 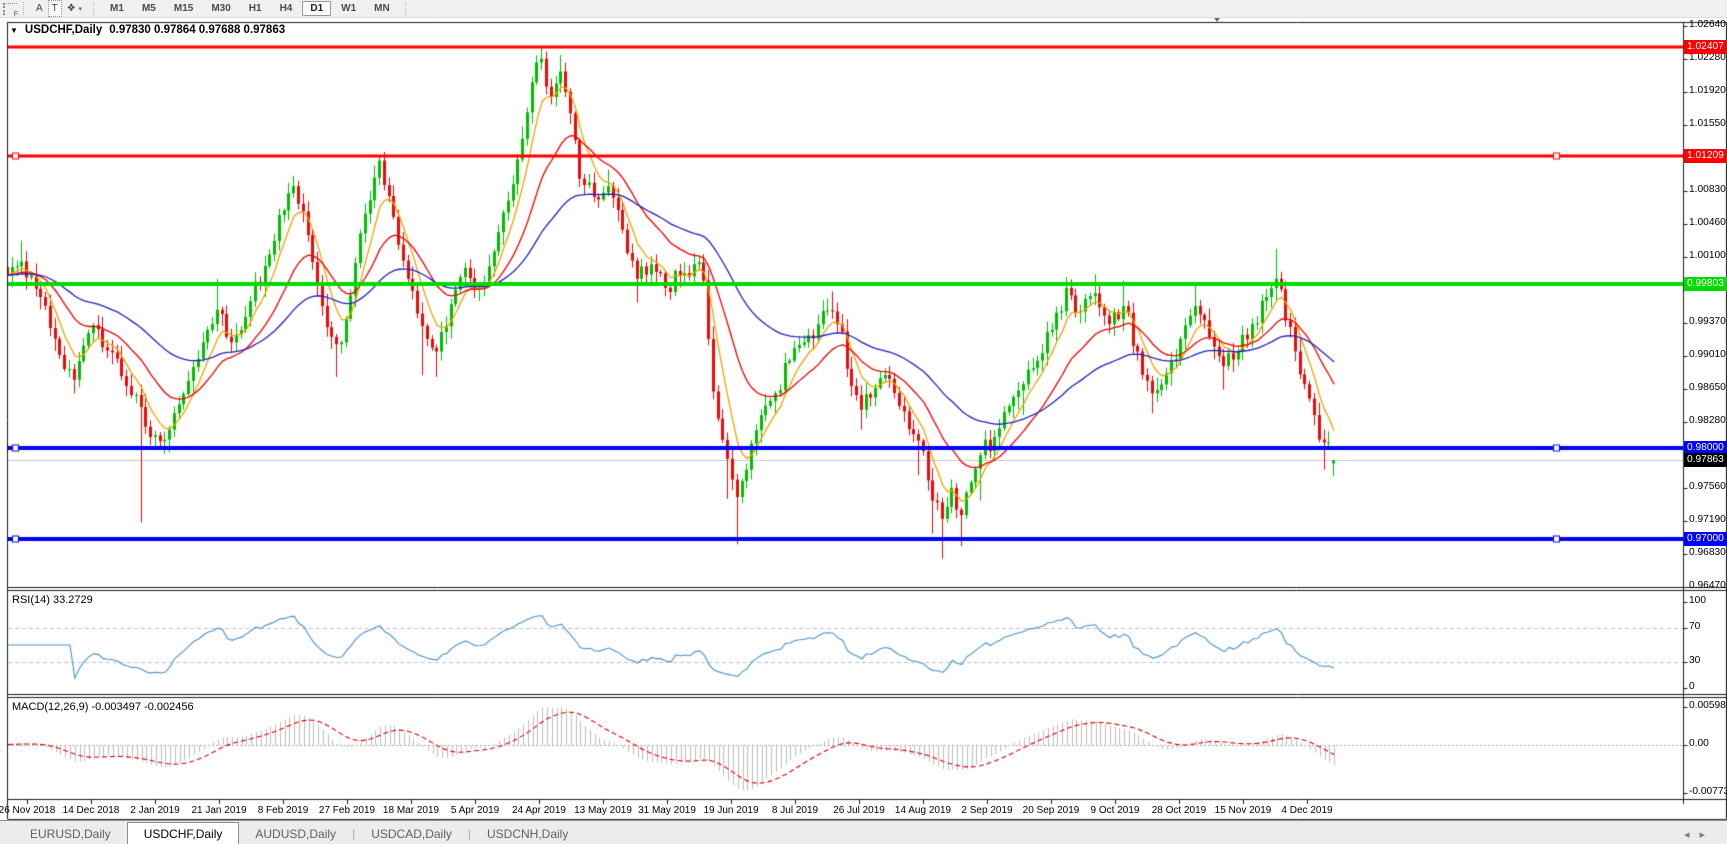 What do you see at coordinates (731, 810) in the screenshot?
I see `date-axis-label: 19 Jun 2019` at bounding box center [731, 810].